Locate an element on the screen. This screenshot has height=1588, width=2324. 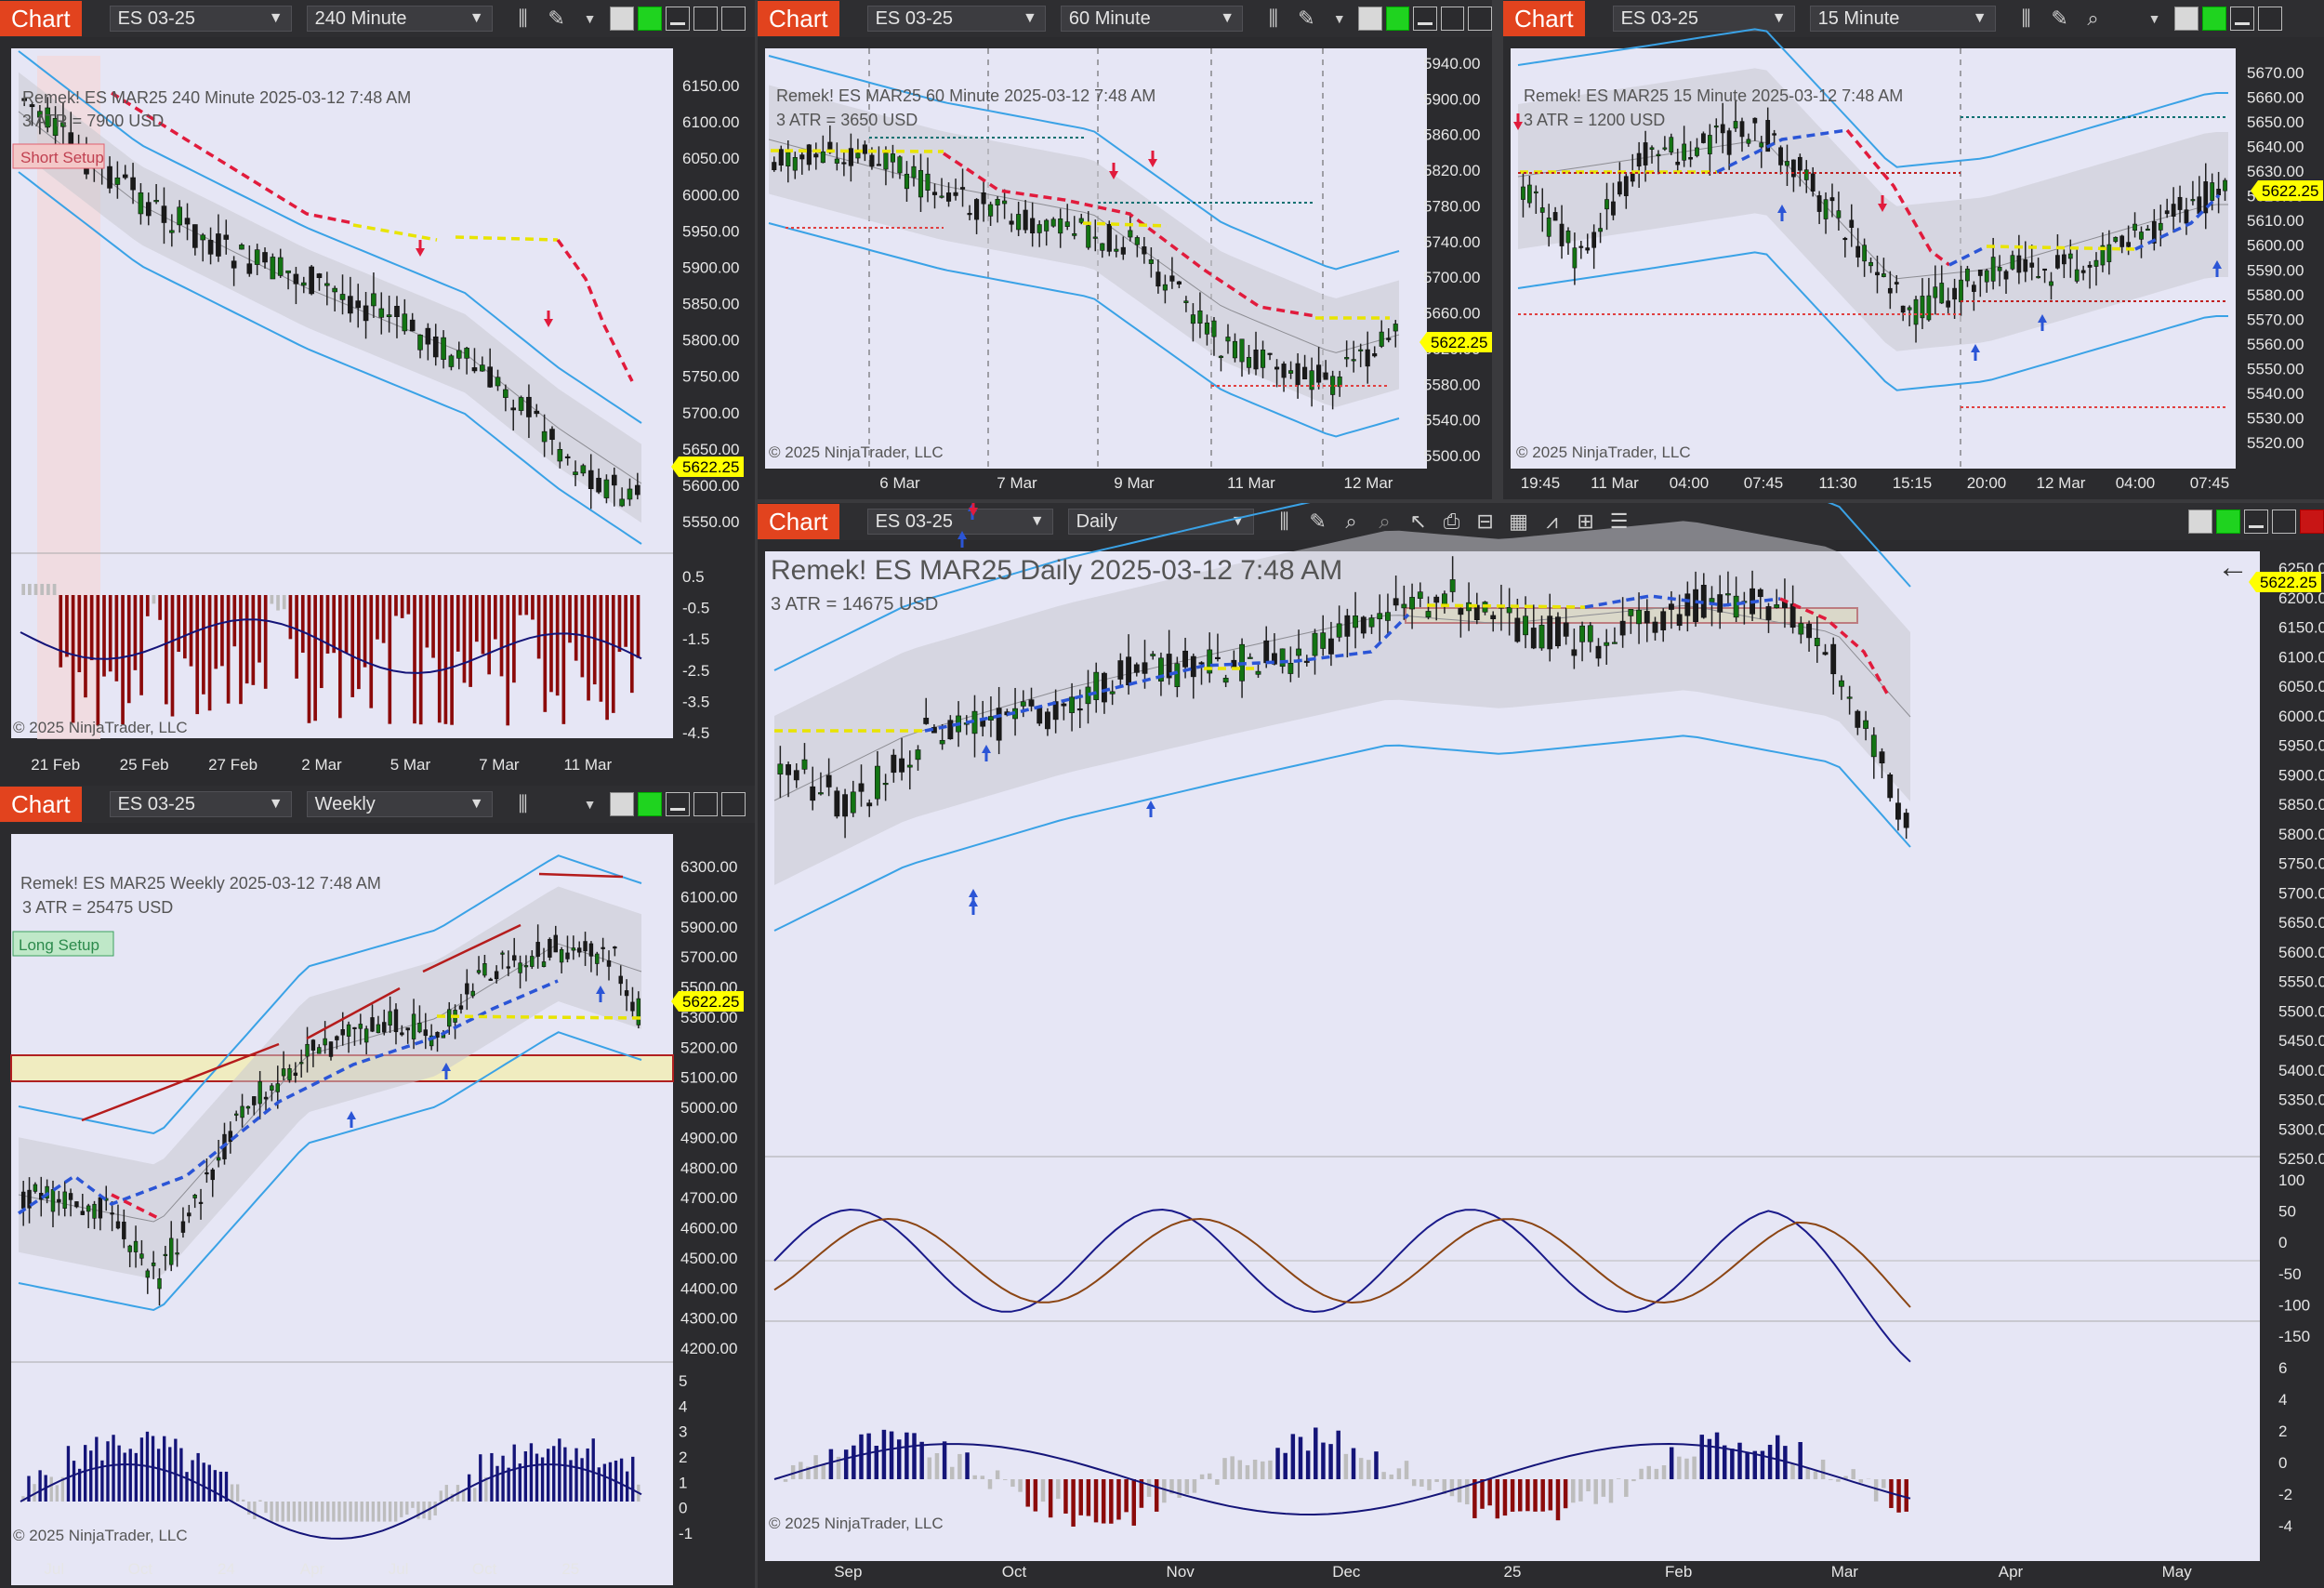
zoom-out-icon: ⌕ is located at coordinates (1385, 521).